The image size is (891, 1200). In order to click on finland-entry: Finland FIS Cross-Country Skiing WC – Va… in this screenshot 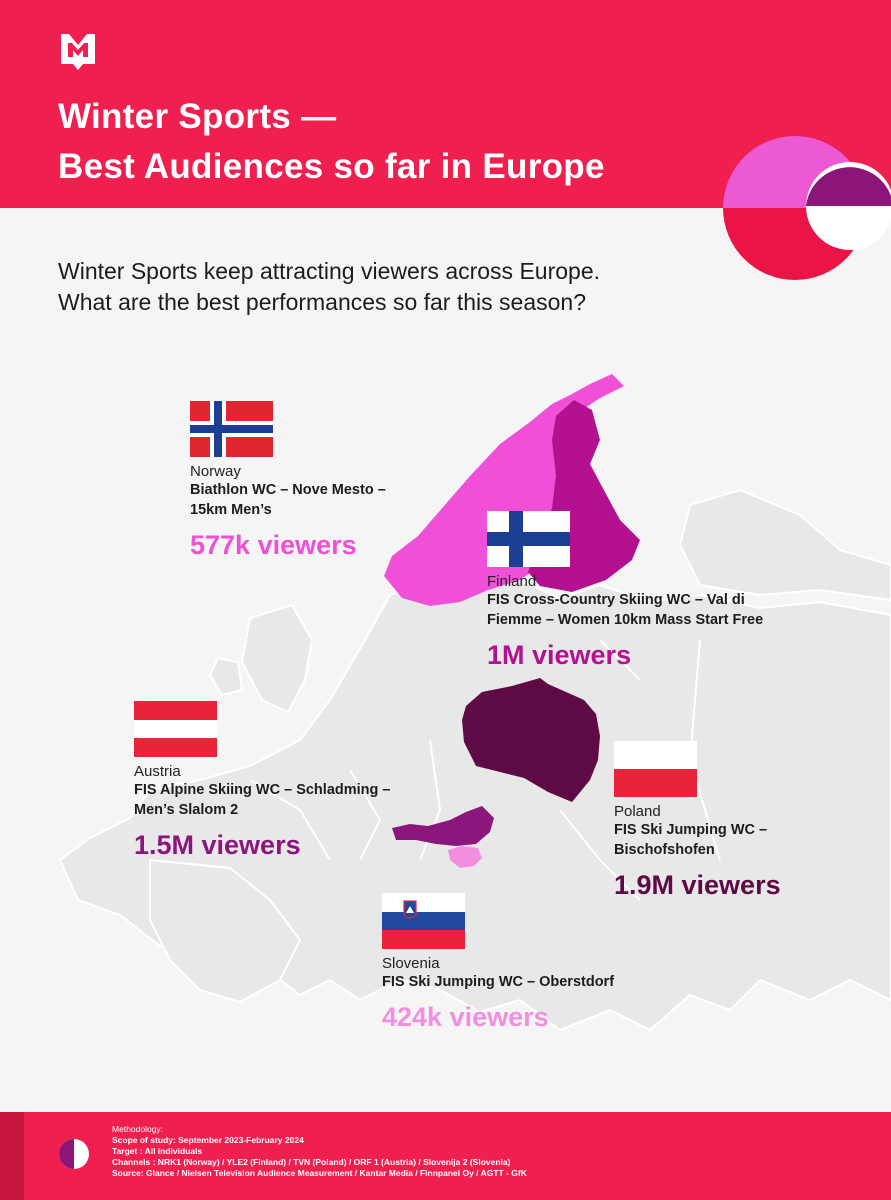, I will do `click(657, 591)`.